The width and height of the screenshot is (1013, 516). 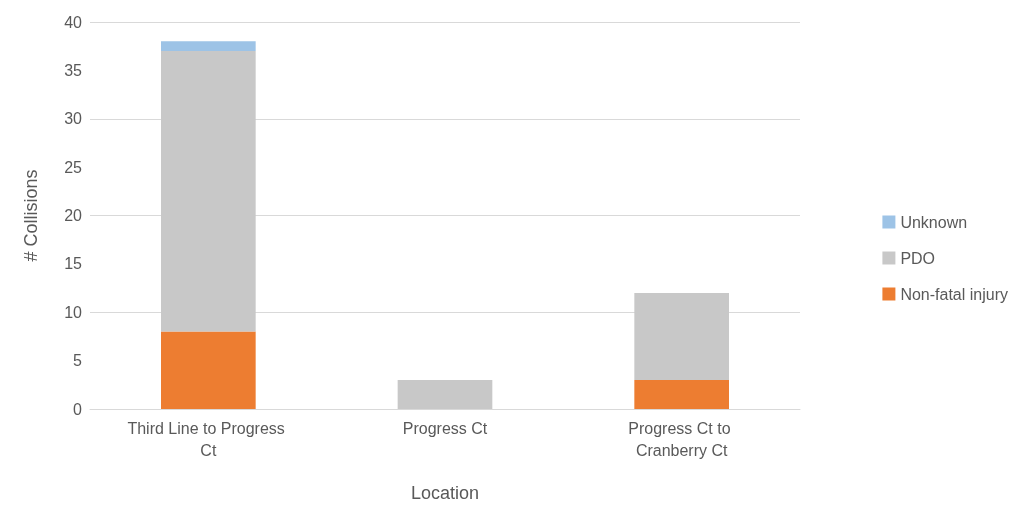 I want to click on legend-label: Unknown, so click(x=934, y=222).